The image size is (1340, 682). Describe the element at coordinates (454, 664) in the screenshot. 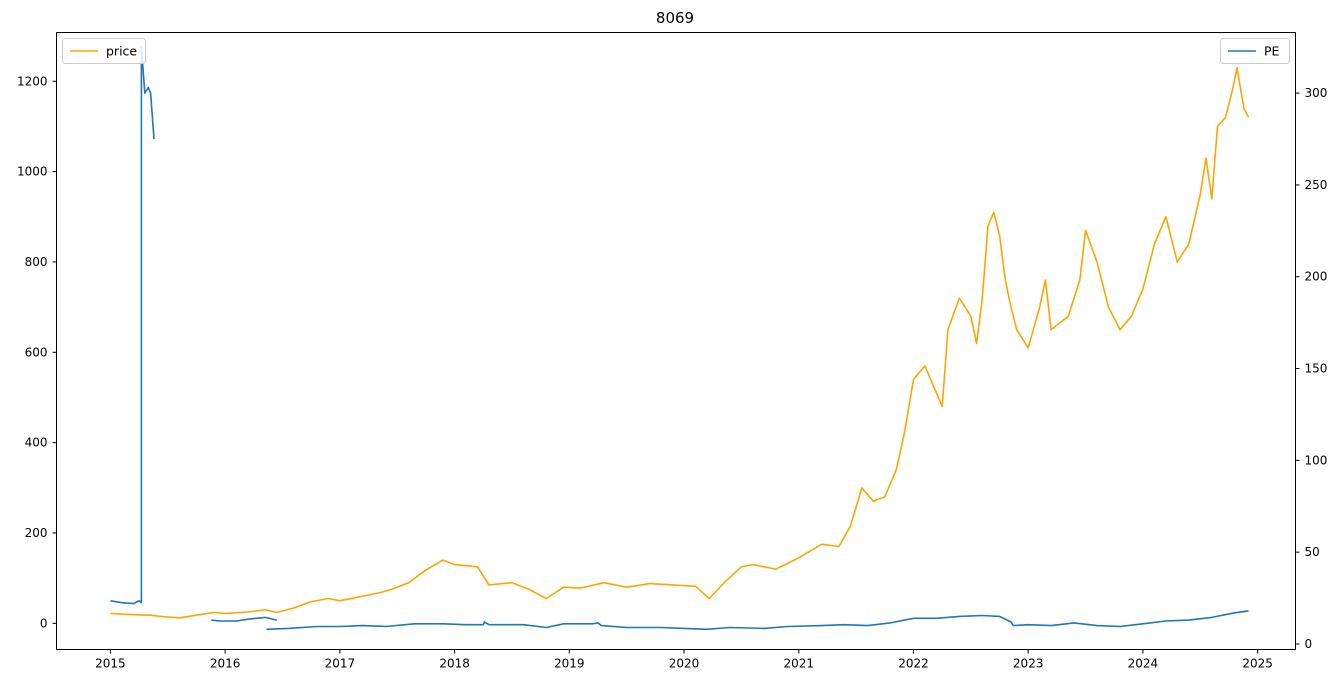

I see `x-tick-label: 2018` at that location.